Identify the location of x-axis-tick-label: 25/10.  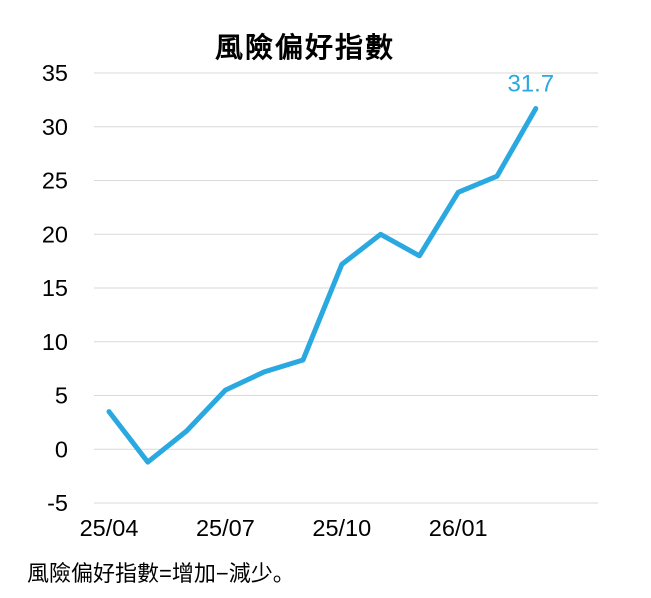
(341, 528).